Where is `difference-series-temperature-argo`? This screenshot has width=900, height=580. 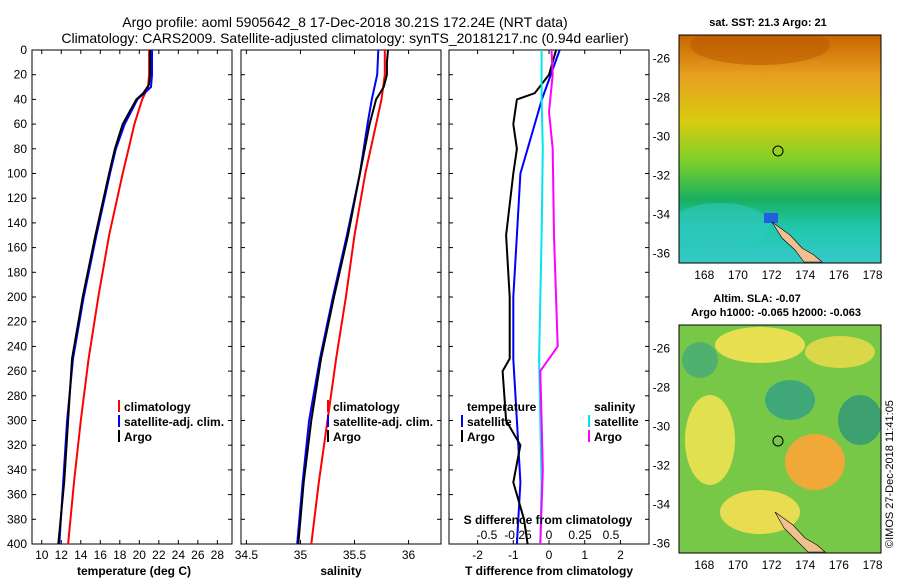 difference-series-temperature-argo is located at coordinates (529, 297).